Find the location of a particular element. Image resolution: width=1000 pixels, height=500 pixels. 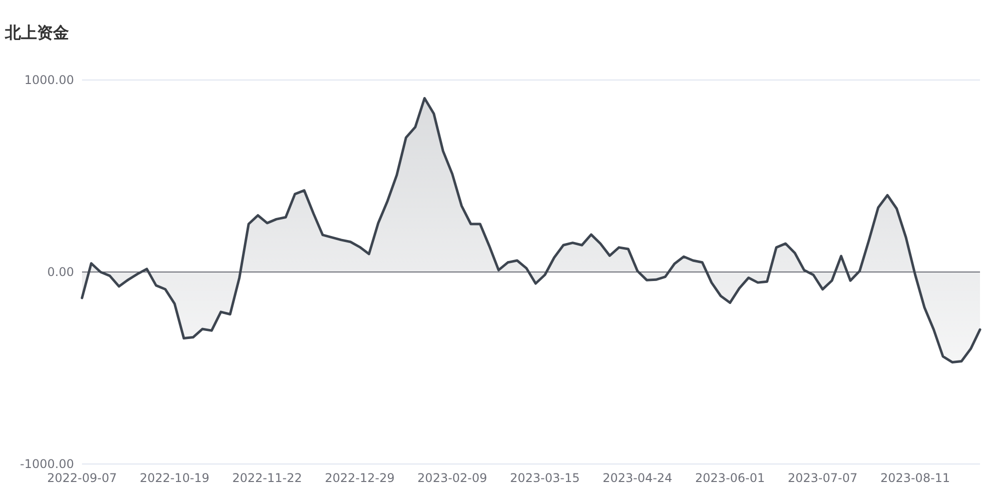

x-tick-label: 2023-06-01 is located at coordinates (730, 478).